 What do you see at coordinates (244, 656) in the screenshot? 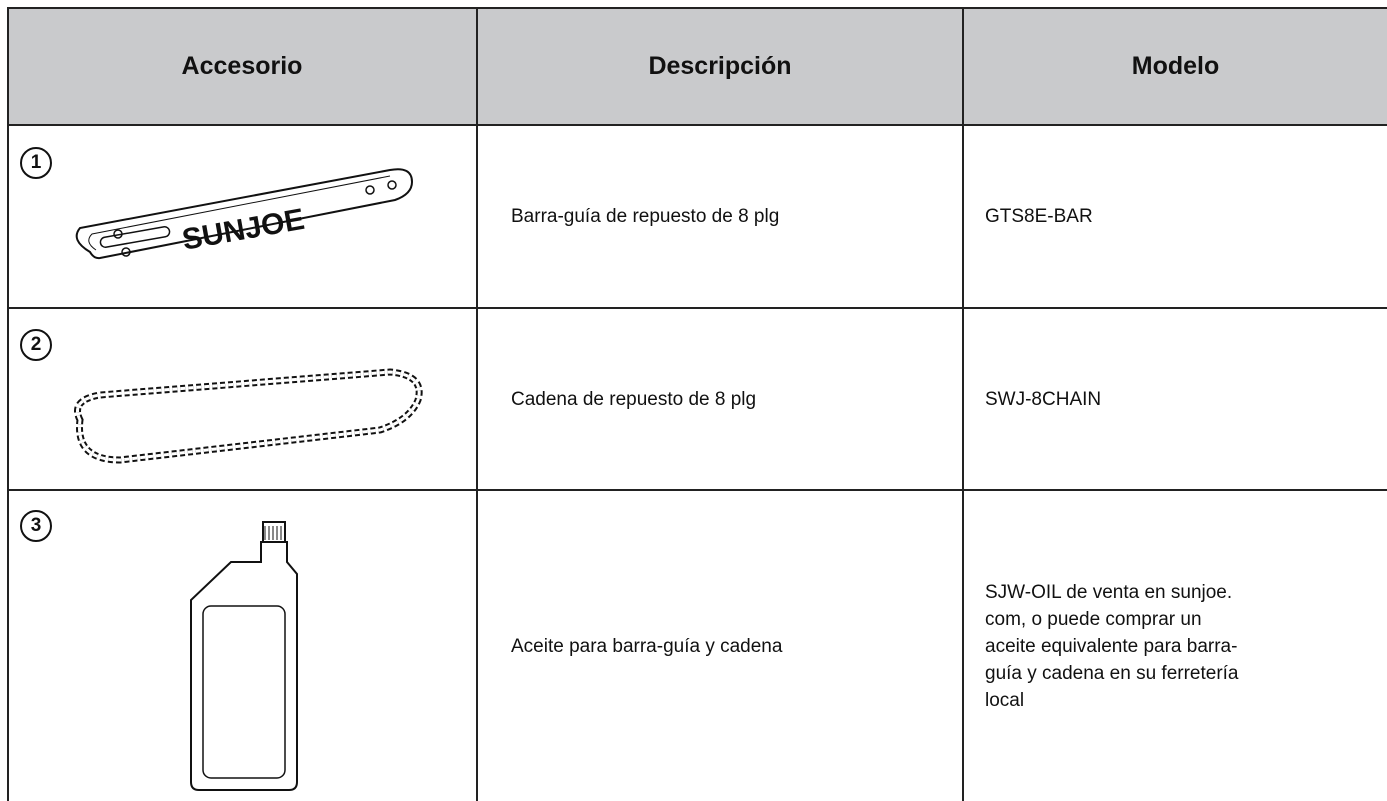
I see `oil-bottle-image` at bounding box center [244, 656].